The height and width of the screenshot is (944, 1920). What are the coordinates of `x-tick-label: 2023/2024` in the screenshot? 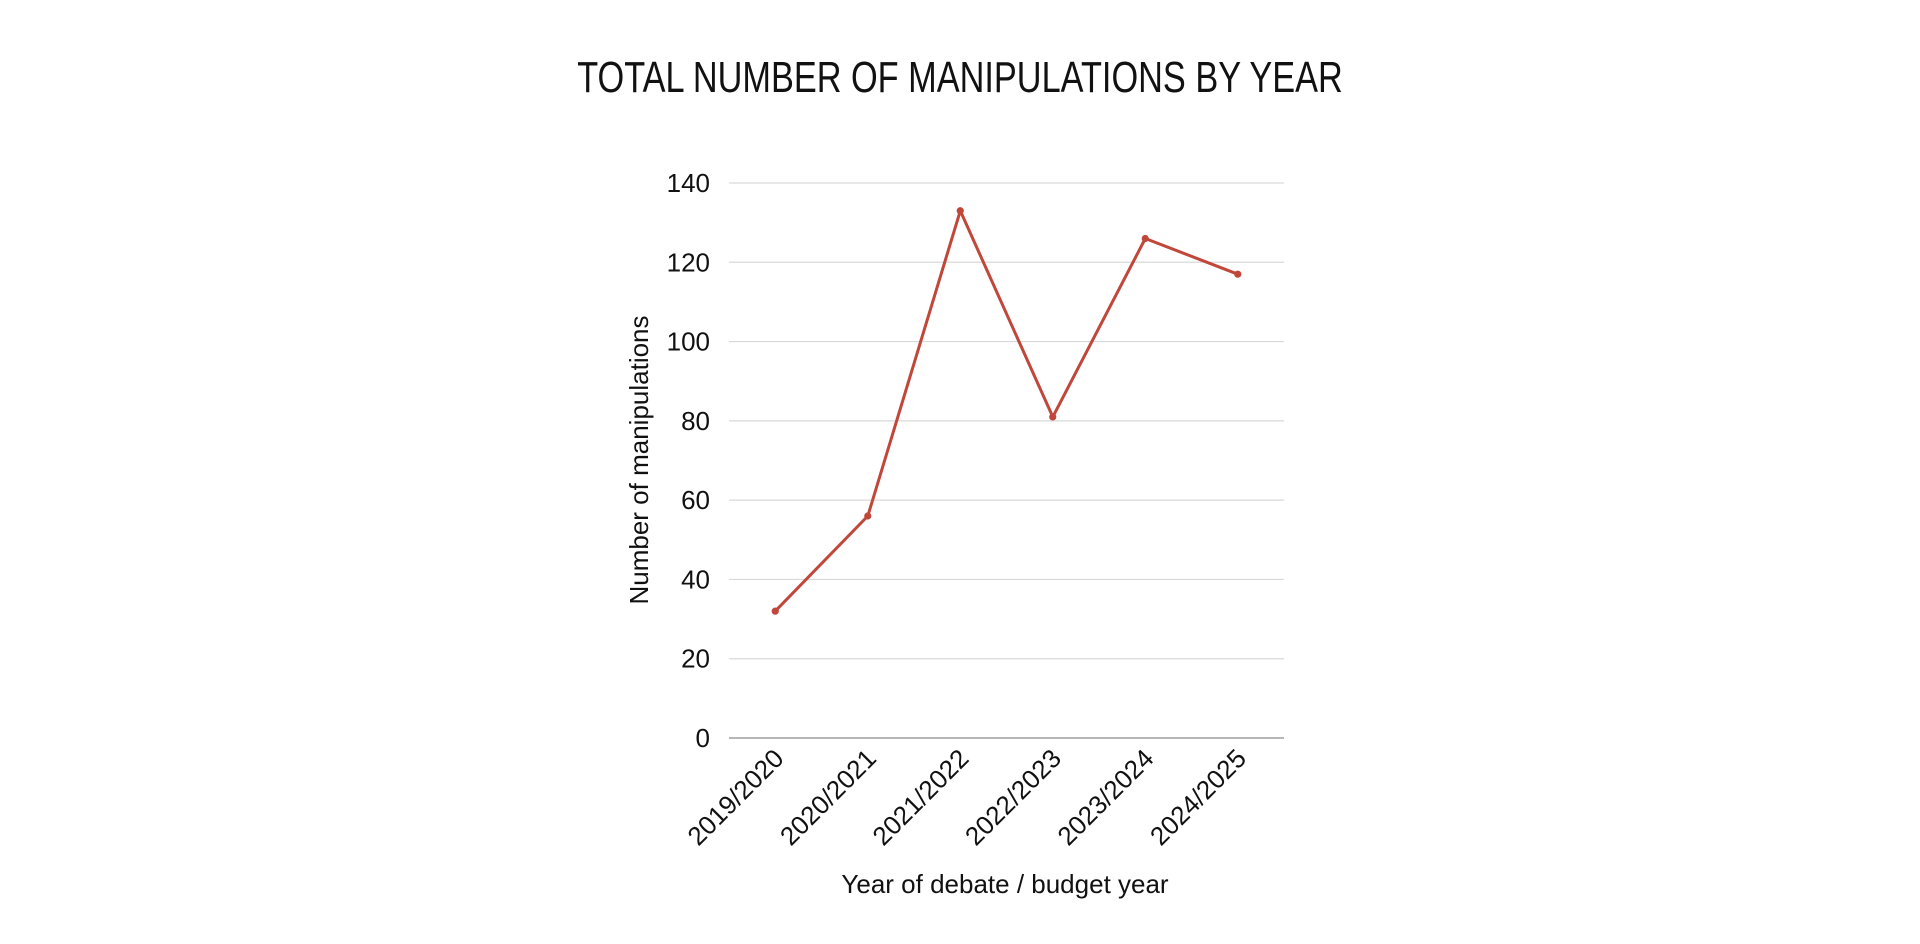 It's located at (1105, 797).